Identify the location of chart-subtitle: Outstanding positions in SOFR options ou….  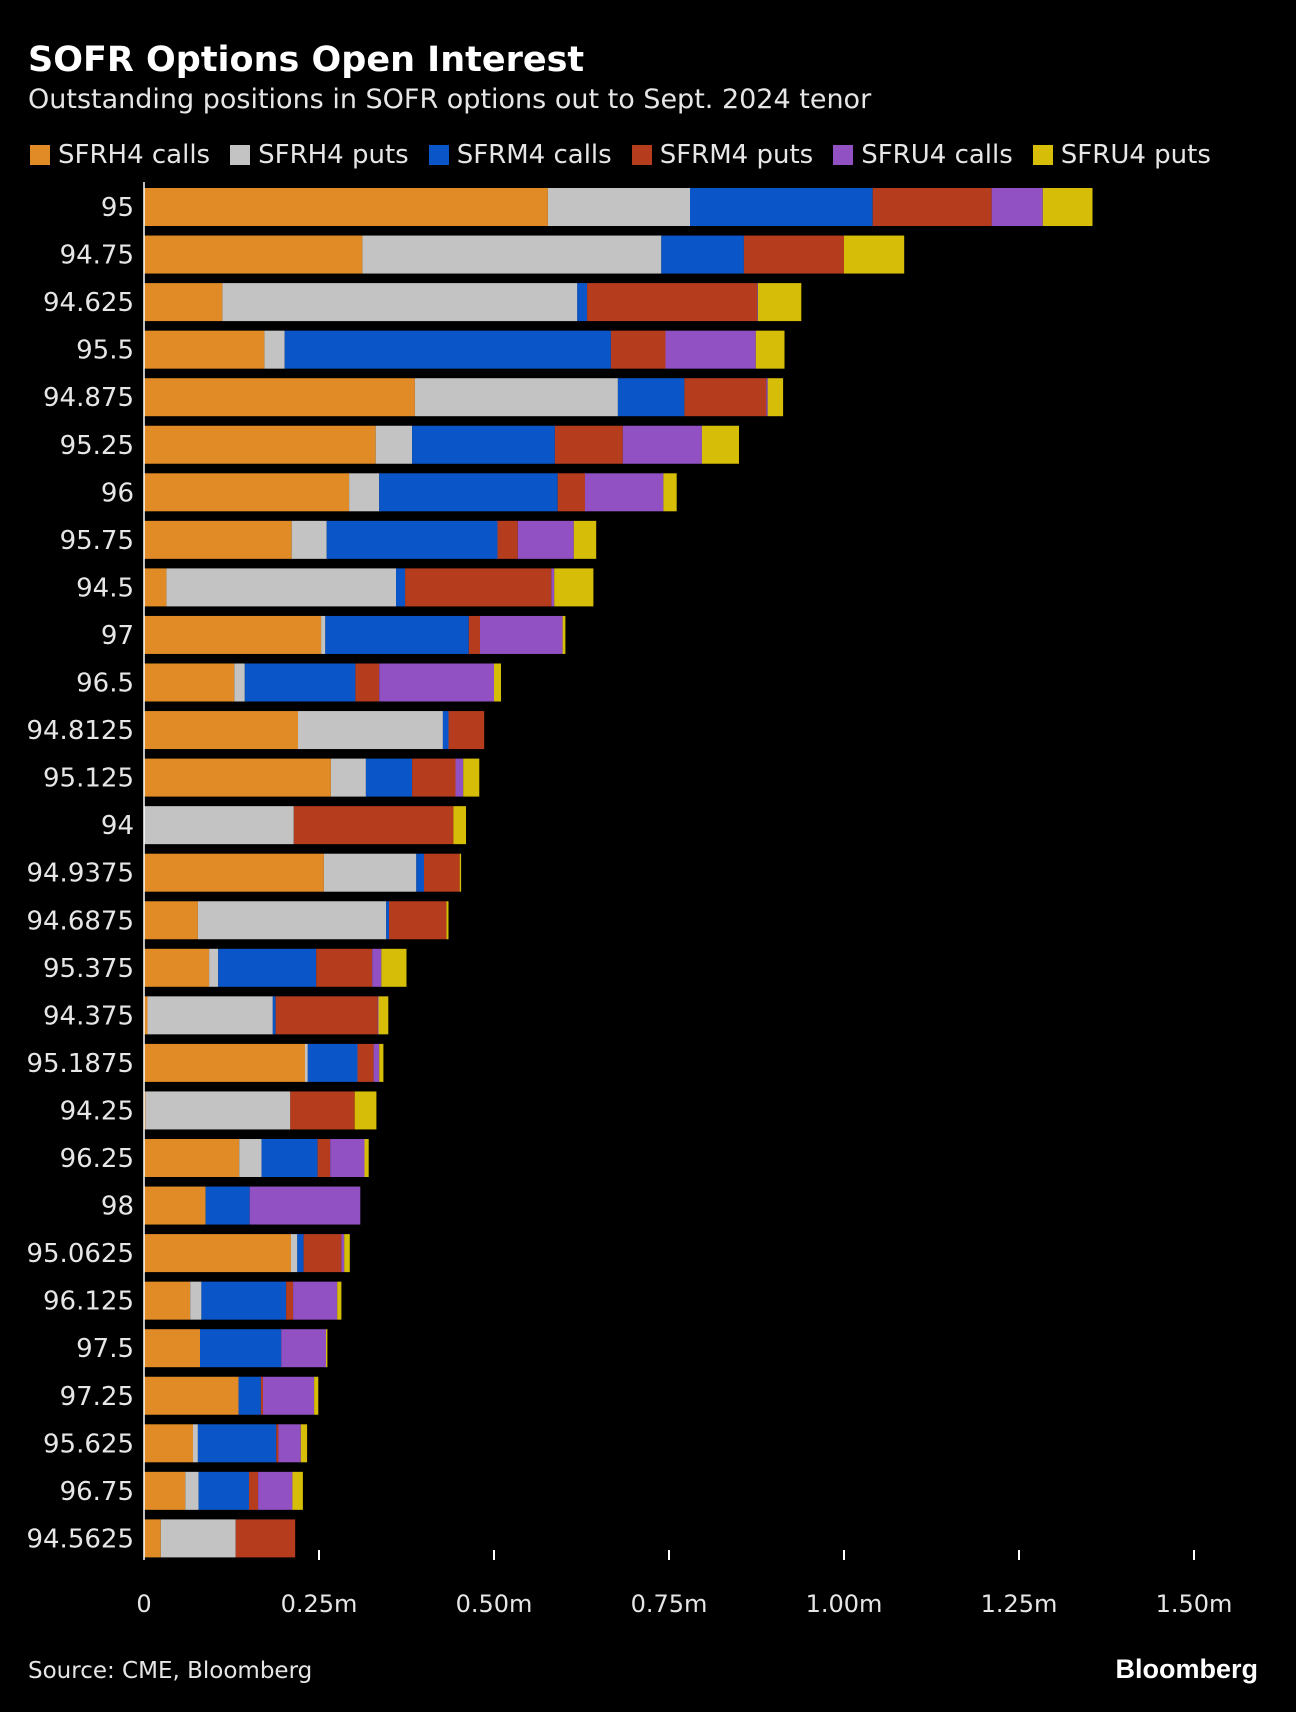
(450, 99).